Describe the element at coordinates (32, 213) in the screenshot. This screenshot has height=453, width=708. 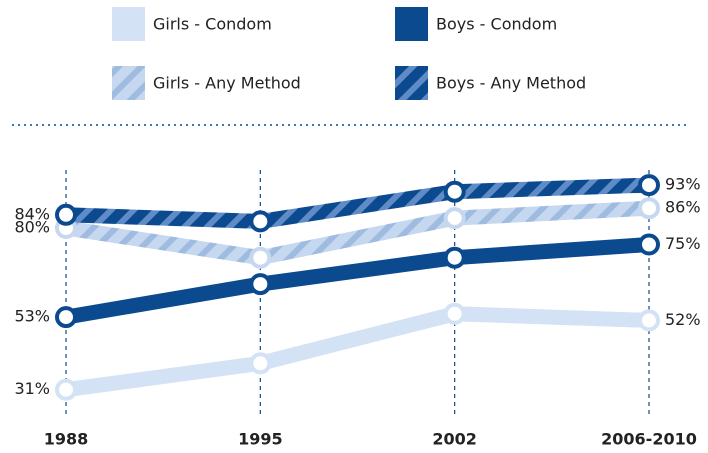
I see `value-label: 84%` at that location.